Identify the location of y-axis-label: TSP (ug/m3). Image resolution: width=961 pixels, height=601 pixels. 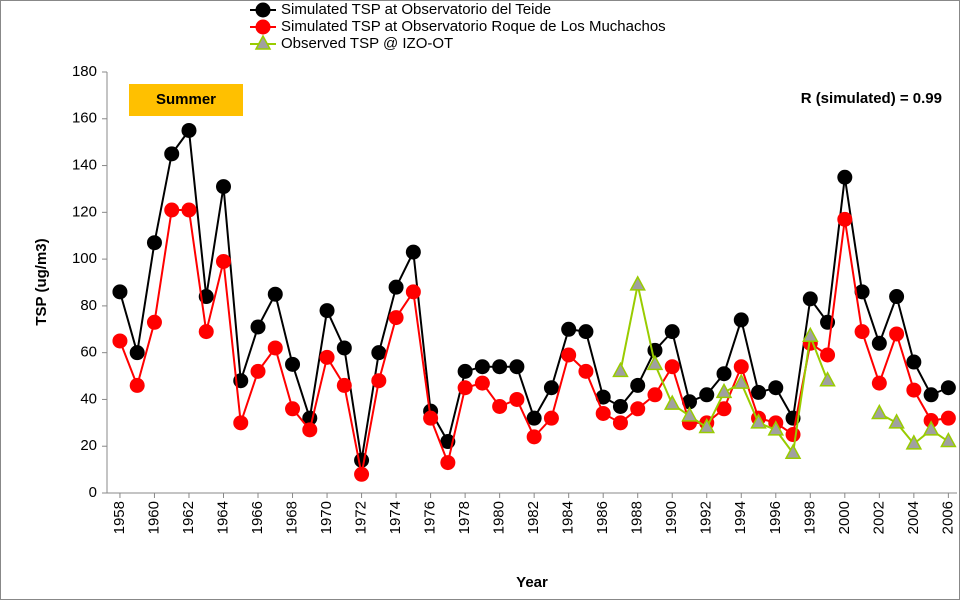
(41, 281).